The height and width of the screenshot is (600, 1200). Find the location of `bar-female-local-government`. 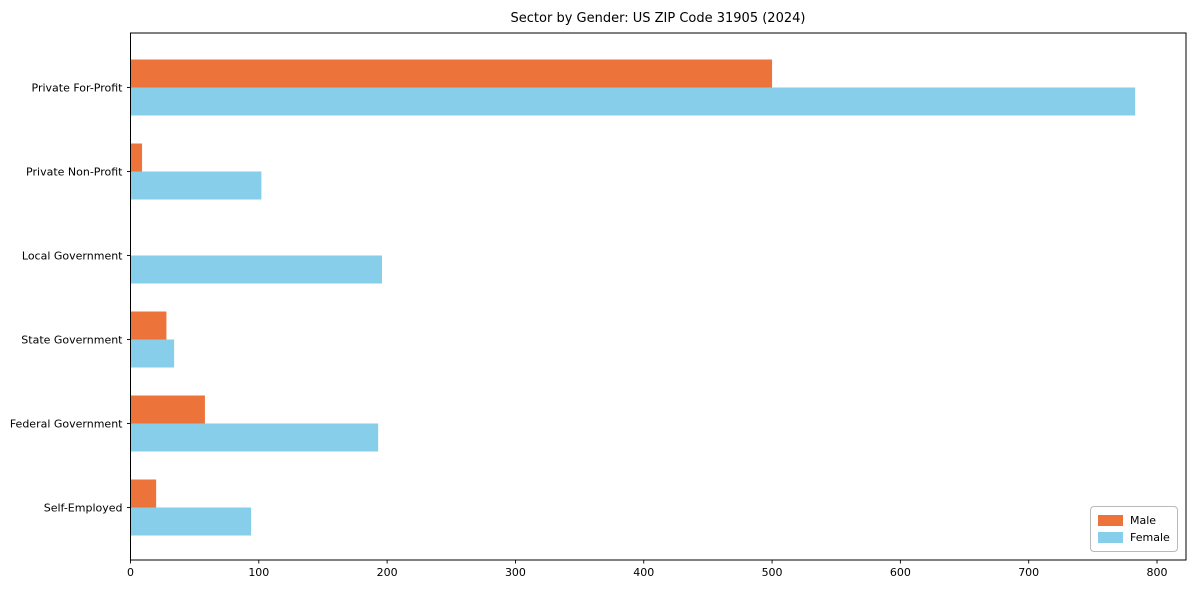

bar-female-local-government is located at coordinates (256, 269).